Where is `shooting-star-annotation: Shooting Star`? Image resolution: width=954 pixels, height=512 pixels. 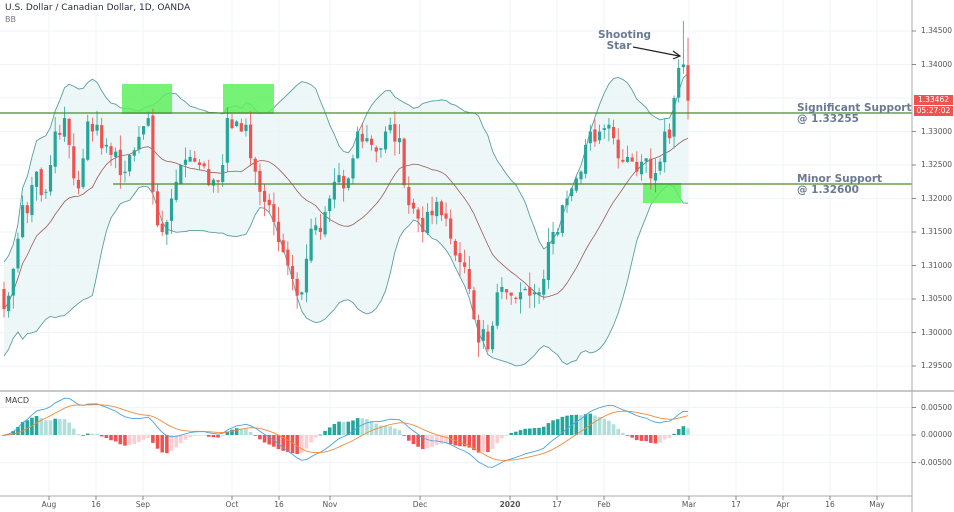
shooting-star-annotation: Shooting Star is located at coordinates (624, 41).